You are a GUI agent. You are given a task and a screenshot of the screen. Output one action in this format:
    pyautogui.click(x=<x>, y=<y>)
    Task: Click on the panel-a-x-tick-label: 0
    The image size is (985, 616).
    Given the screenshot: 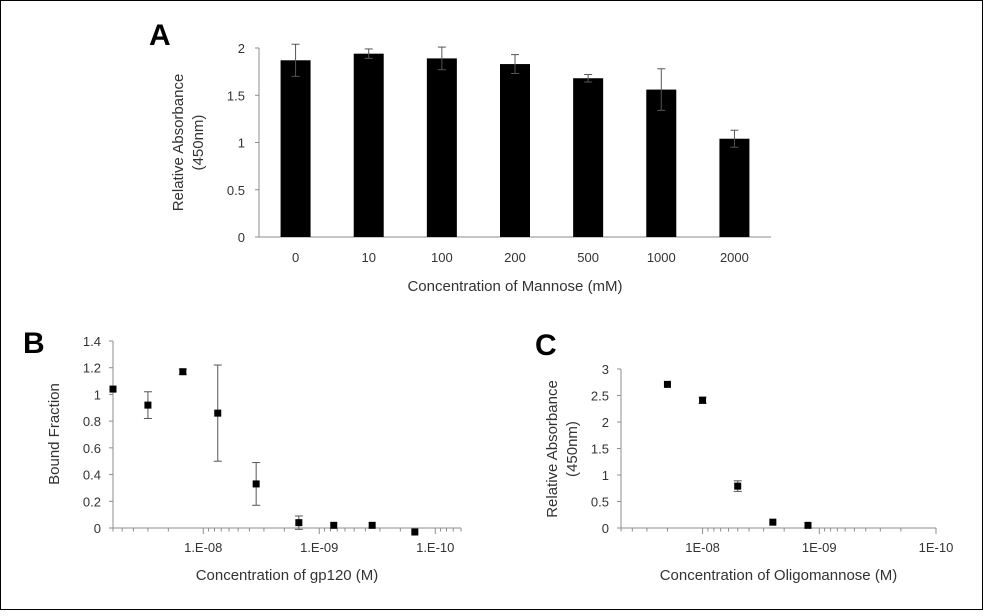 What is the action you would take?
    pyautogui.click(x=295, y=257)
    